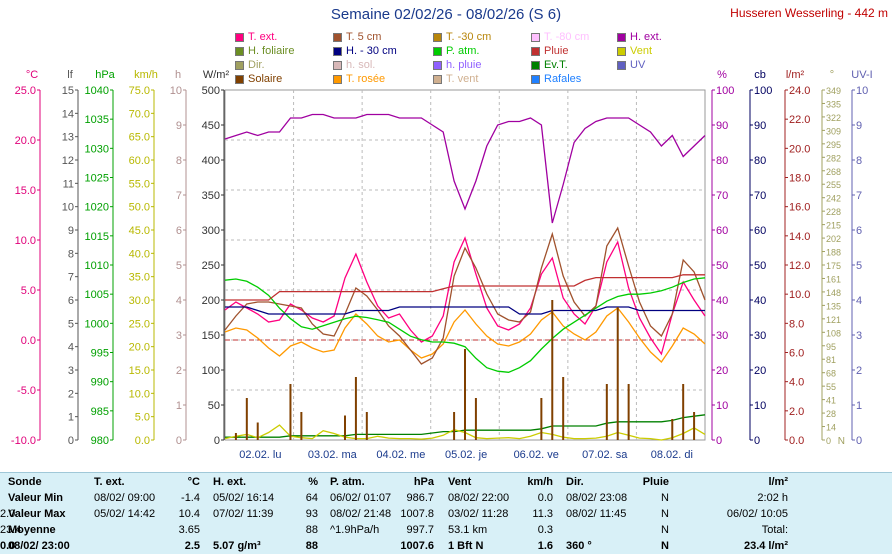  I want to click on tick-label-dir: 175, so click(833, 266).